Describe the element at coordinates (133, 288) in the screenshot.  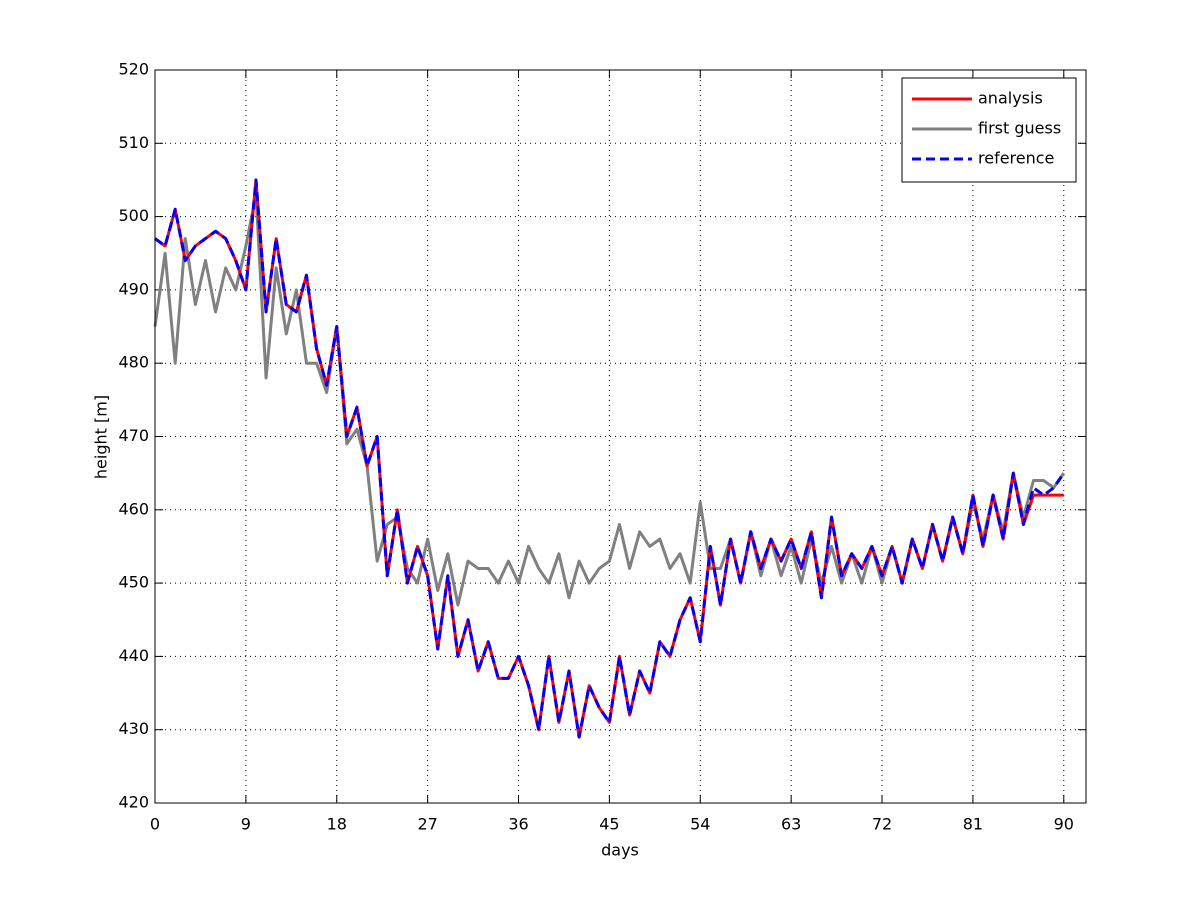
I see `y-tick-label: 490` at that location.